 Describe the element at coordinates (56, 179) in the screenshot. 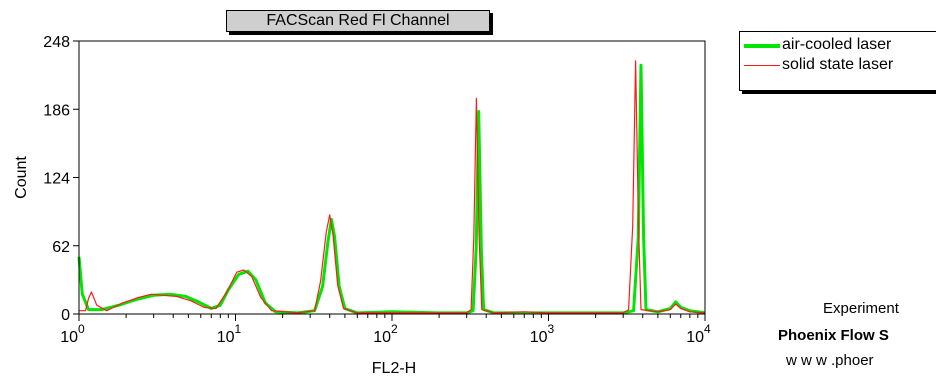

I see `y-tick-label-124: 124` at that location.